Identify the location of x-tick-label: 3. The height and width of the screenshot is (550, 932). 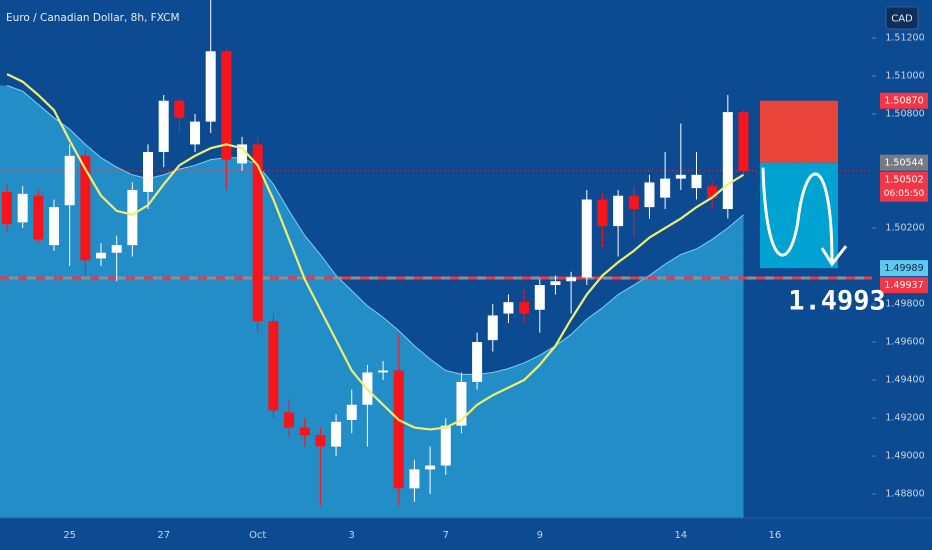
(352, 535).